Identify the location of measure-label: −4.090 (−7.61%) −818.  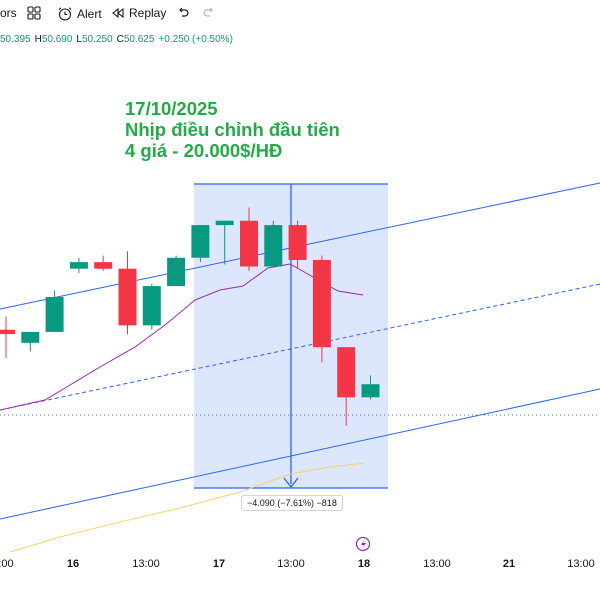
(292, 503).